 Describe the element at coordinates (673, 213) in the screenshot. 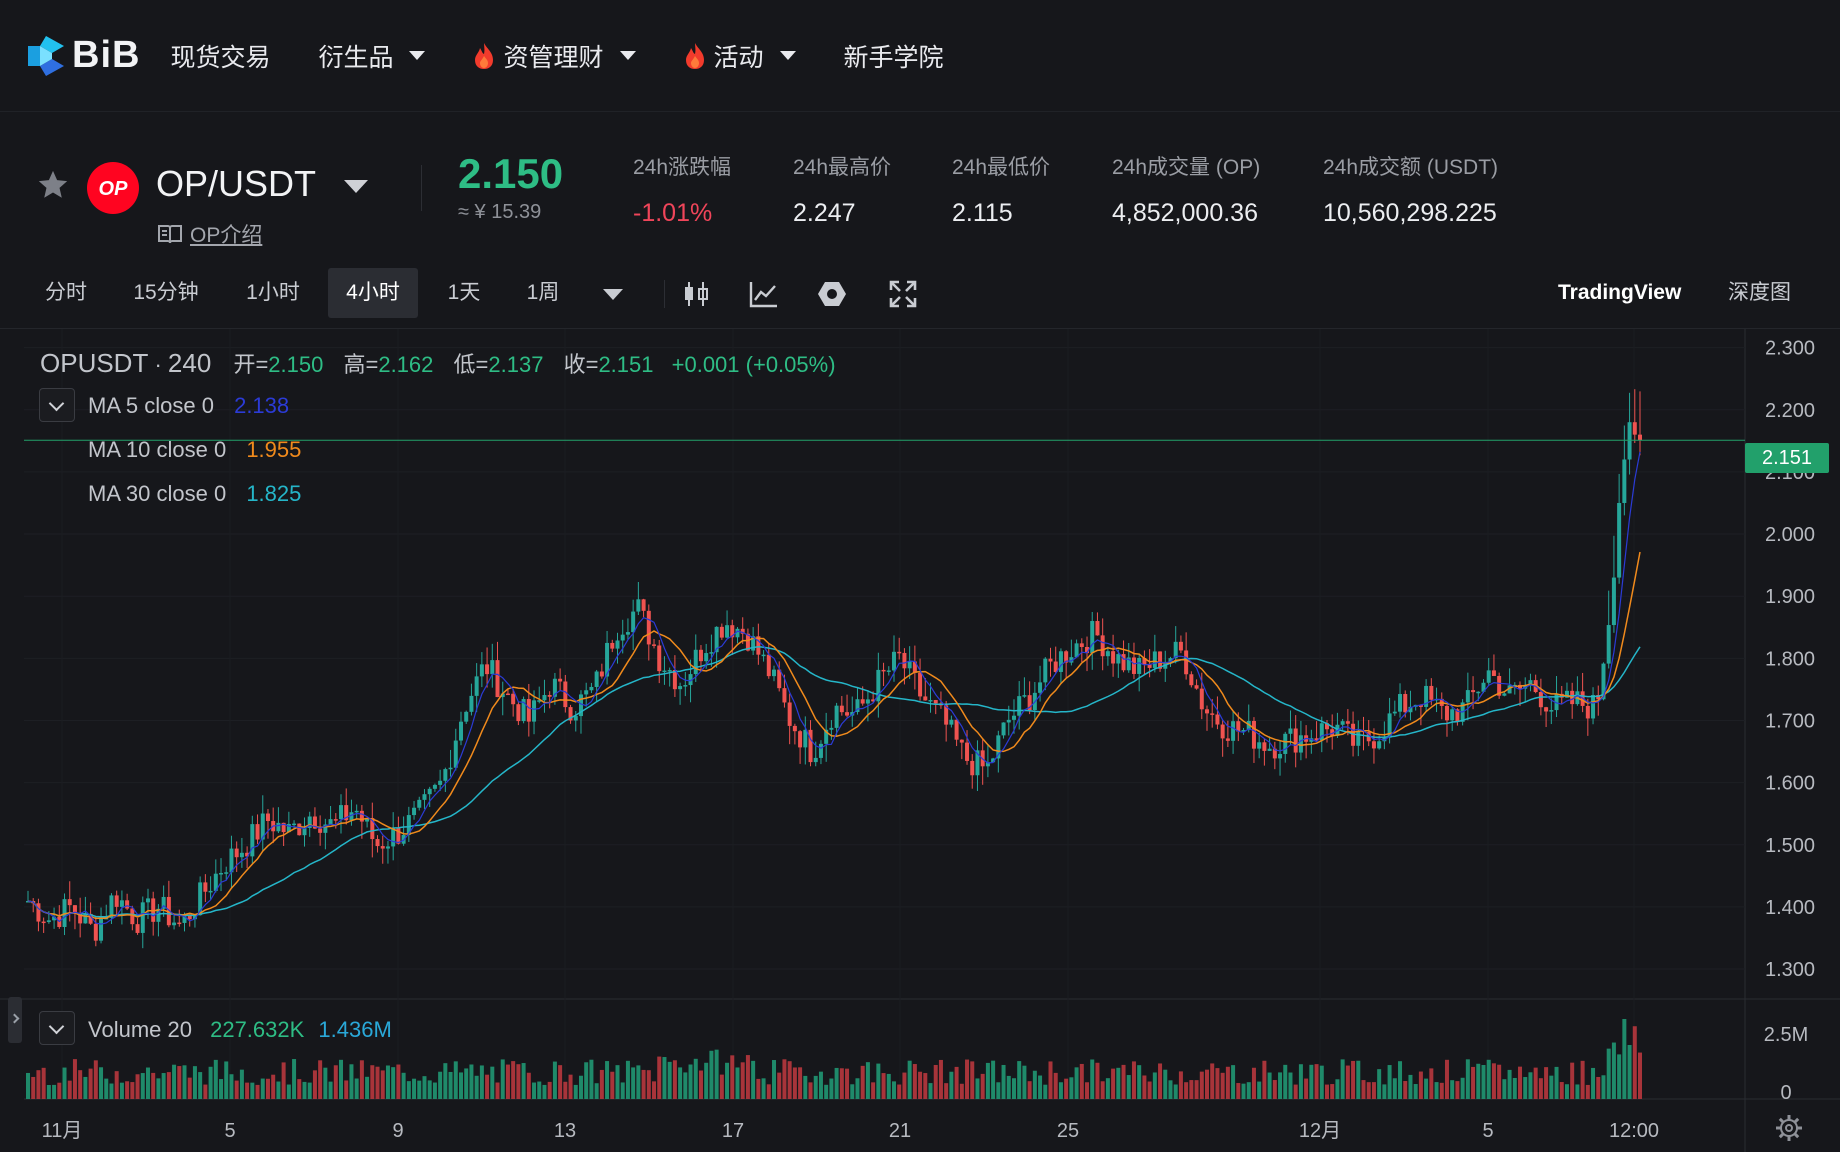

I see `stat-value: -1.01%` at that location.